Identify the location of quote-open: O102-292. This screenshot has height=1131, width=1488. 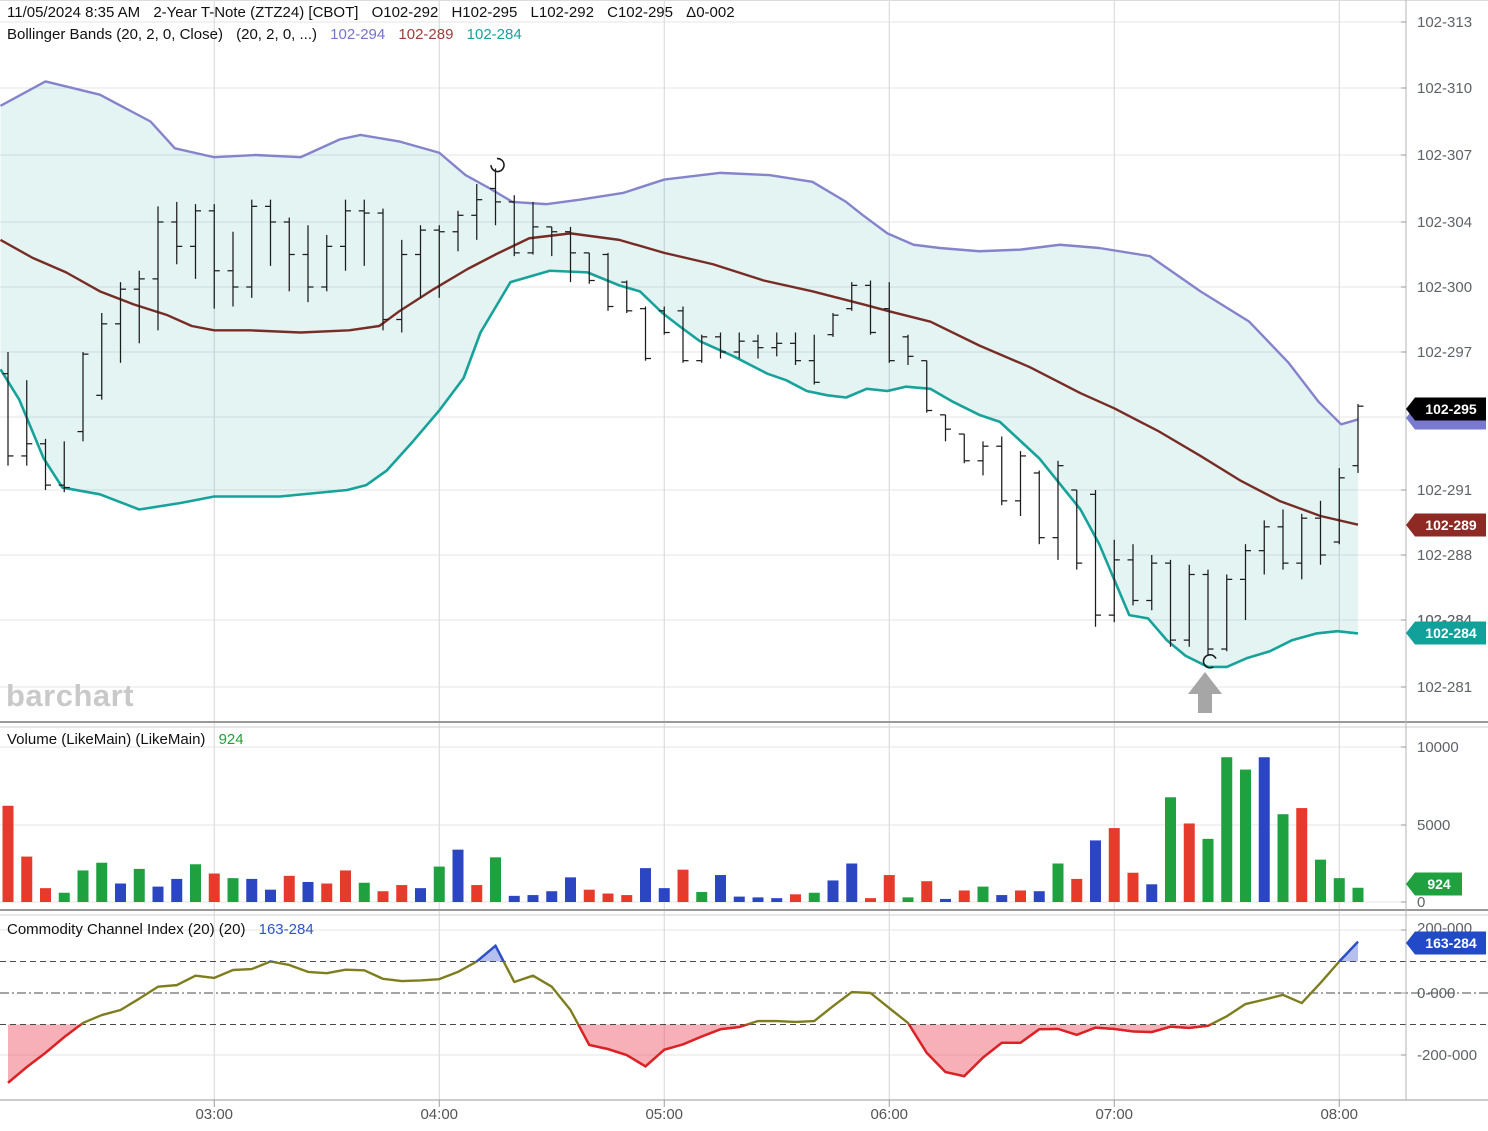
(405, 12).